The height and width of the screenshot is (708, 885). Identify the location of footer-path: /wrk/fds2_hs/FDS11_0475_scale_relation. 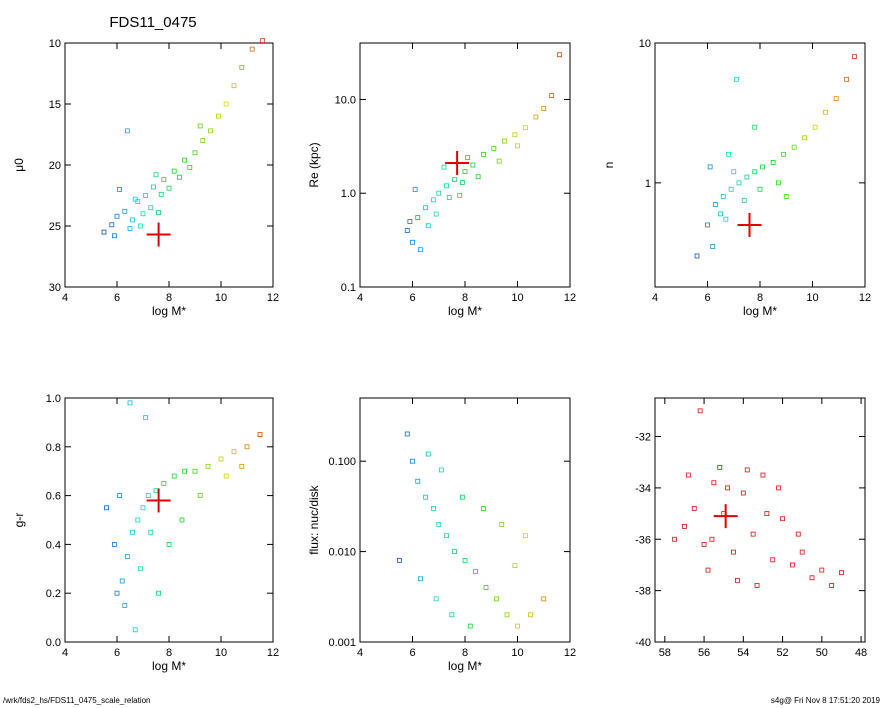
(77, 700).